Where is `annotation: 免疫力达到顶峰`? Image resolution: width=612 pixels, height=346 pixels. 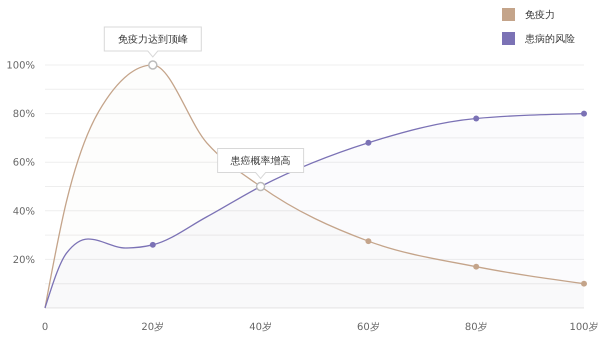
annotation: 免疫力达到顶峰 is located at coordinates (153, 40).